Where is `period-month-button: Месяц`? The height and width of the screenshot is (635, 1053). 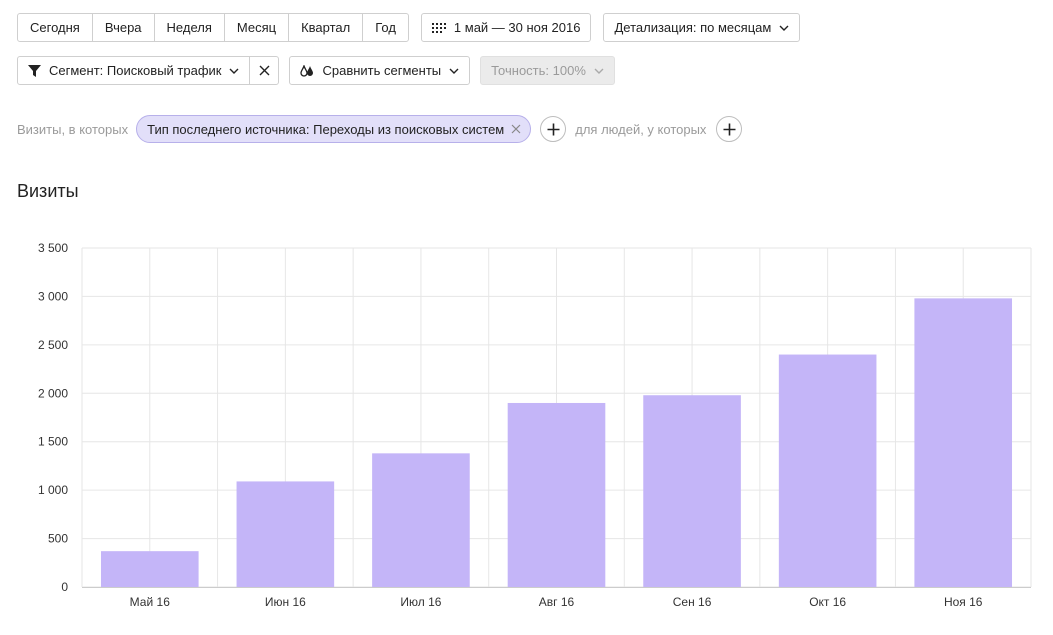
period-month-button: Месяц is located at coordinates (257, 27).